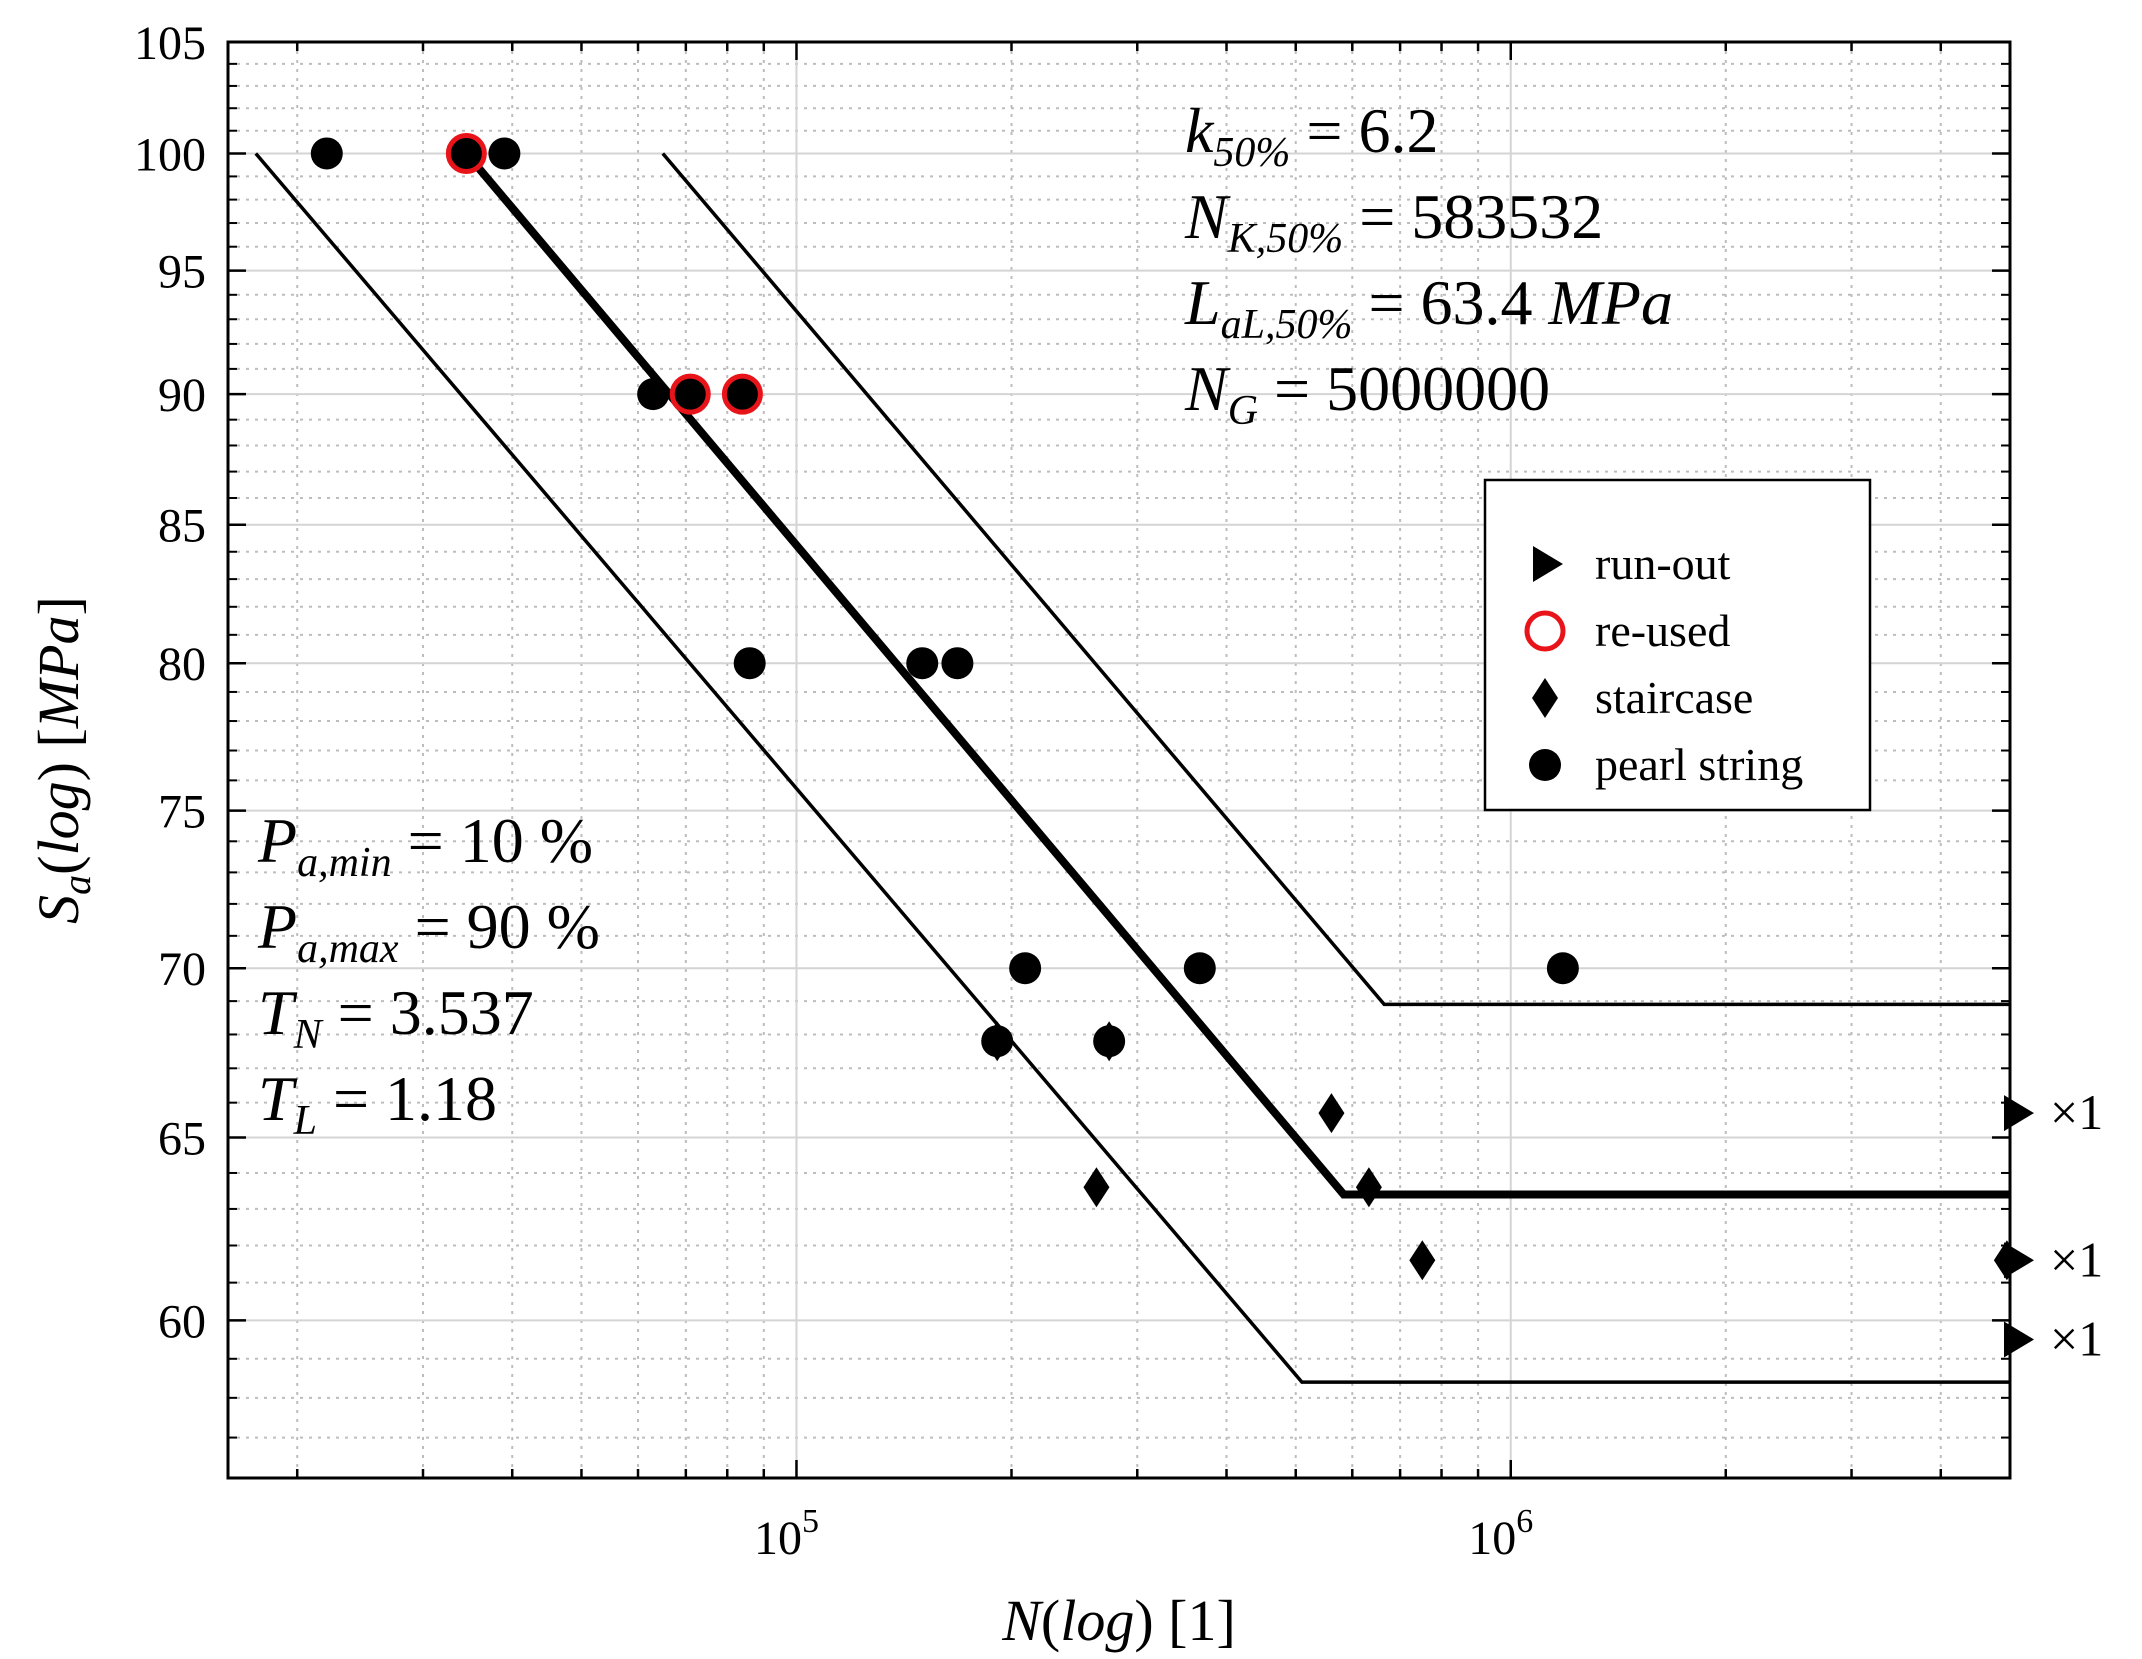 This screenshot has height=1659, width=2142. What do you see at coordinates (786, 1534) in the screenshot?
I see `x-tick-label: 10⁵` at bounding box center [786, 1534].